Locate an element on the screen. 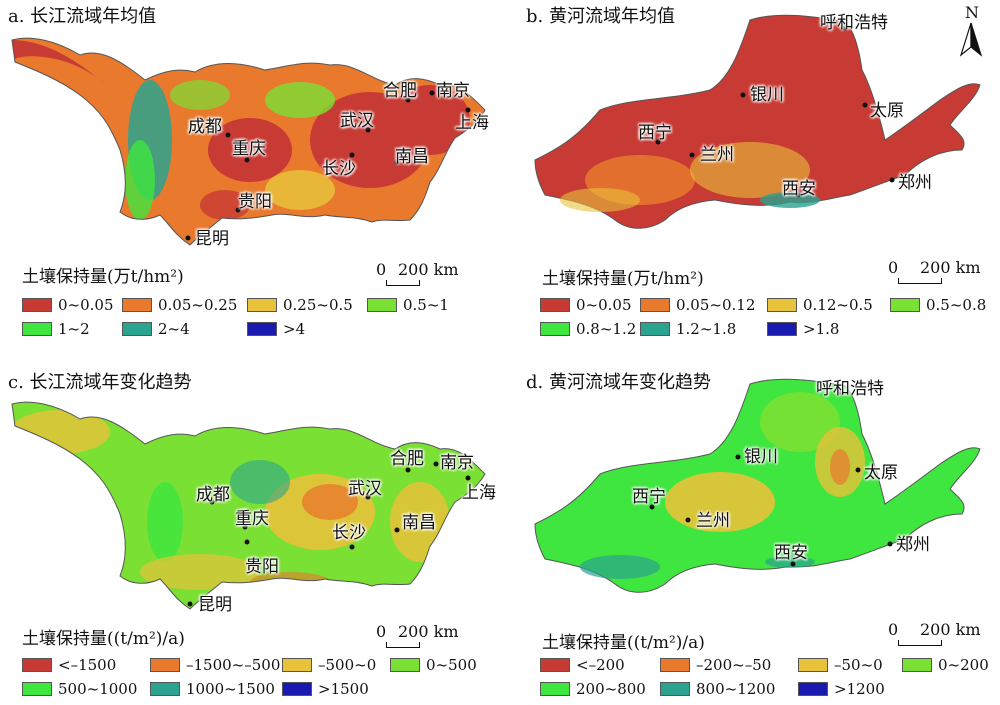 The image size is (1000, 705). legend-item: <–200 is located at coordinates (582, 665).